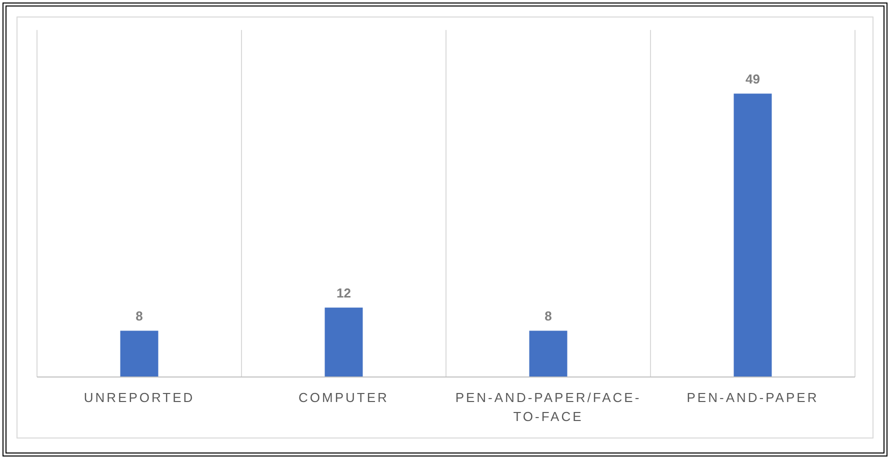 The height and width of the screenshot is (459, 890). What do you see at coordinates (548, 407) in the screenshot?
I see `x-tick-label: PEN-AND-PAPER/FACE-TO-FACE` at bounding box center [548, 407].